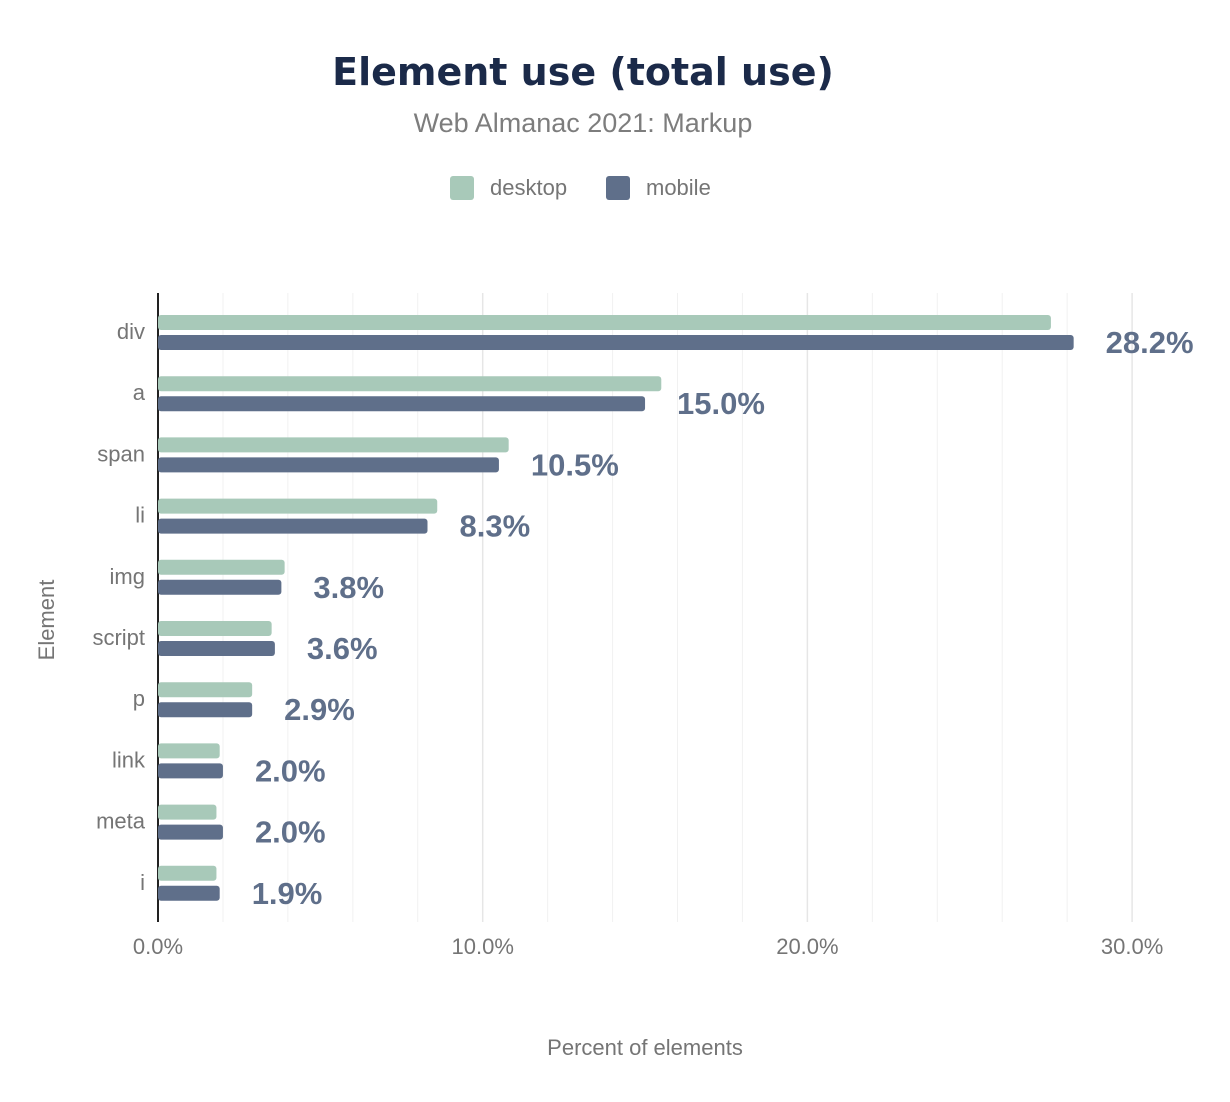 The height and width of the screenshot is (1102, 1230). Describe the element at coordinates (583, 72) in the screenshot. I see `chart-title: Element use (total use)` at that location.